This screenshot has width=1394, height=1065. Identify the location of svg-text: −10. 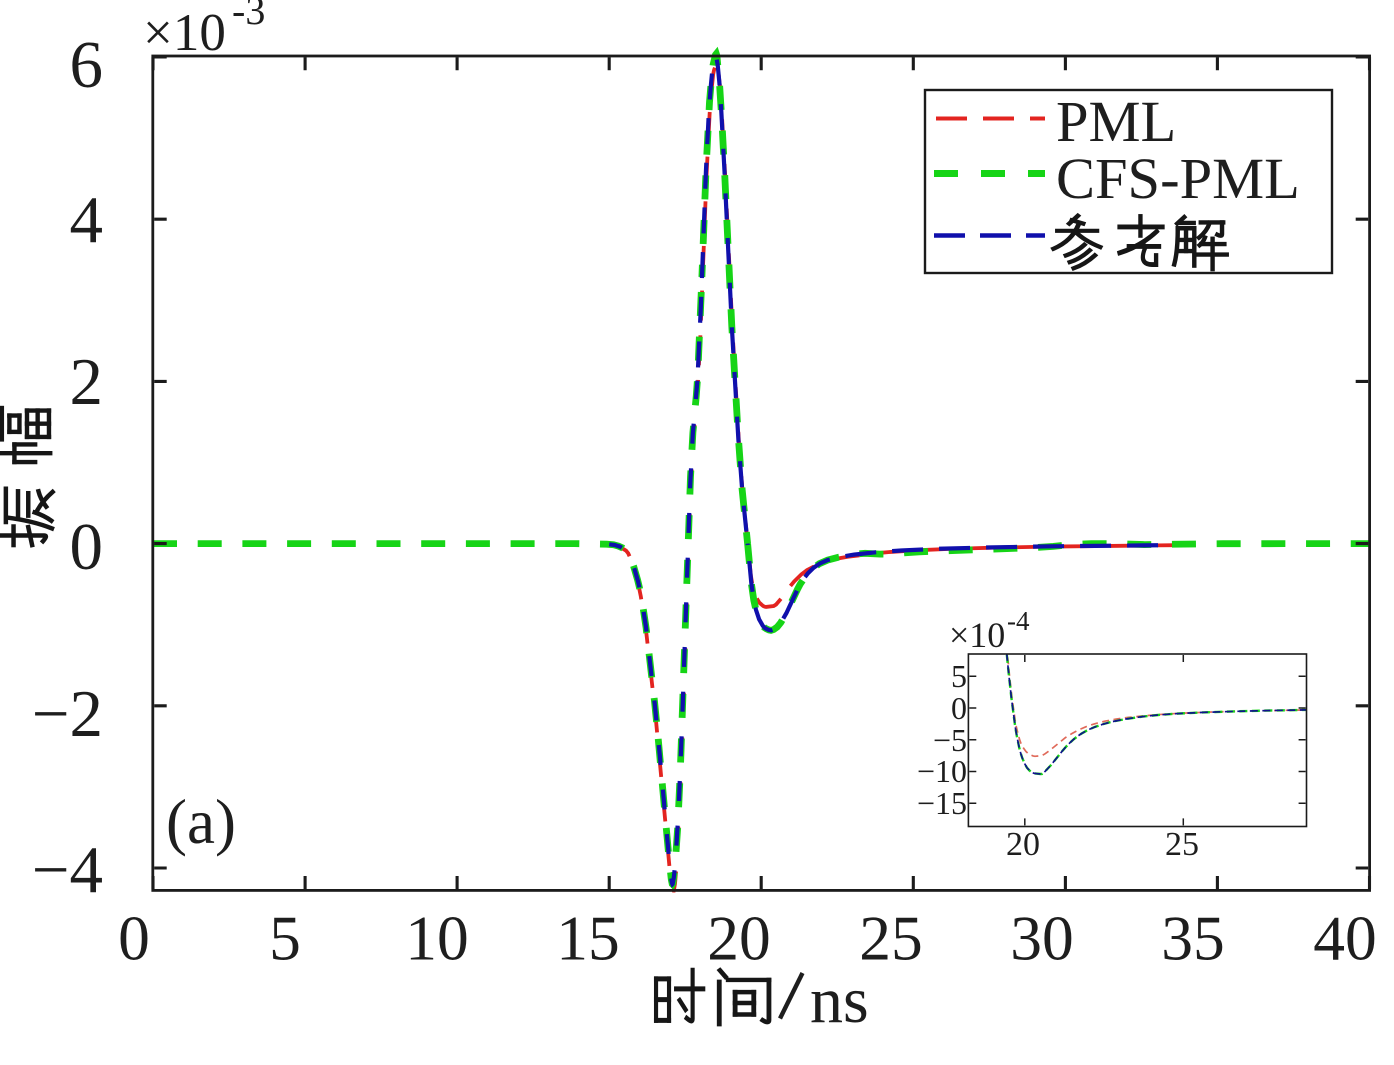
(942, 771).